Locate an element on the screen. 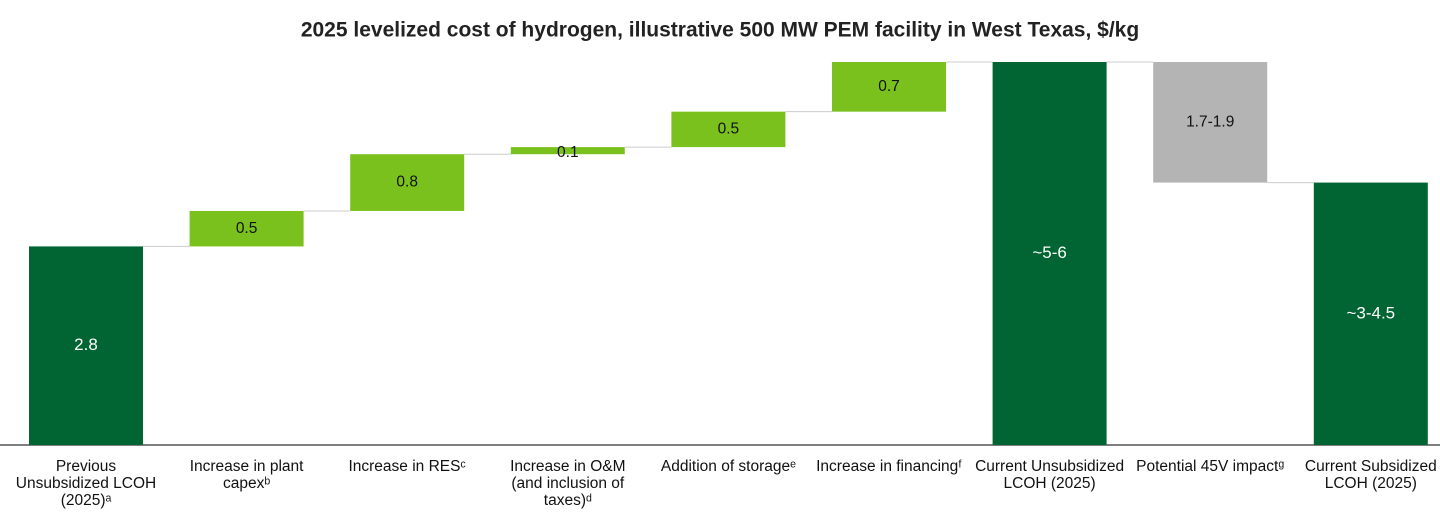 Image resolution: width=1440 pixels, height=524 pixels. value-label: ~5-6 is located at coordinates (1049, 252).